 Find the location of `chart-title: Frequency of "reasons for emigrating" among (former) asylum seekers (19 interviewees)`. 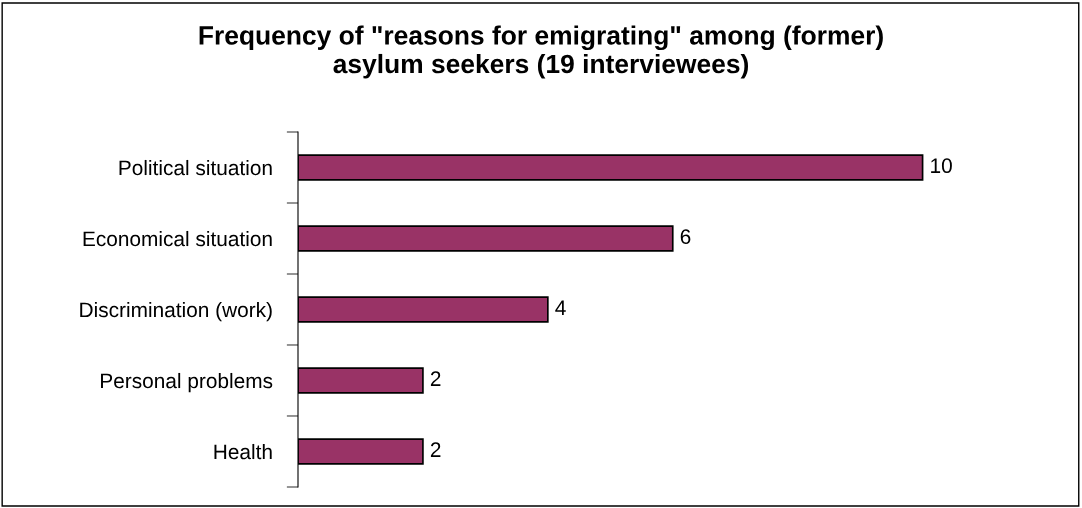

chart-title: Frequency of "reasons for emigrating" among (former) asylum seekers (19 interviewees) is located at coordinates (541, 52).